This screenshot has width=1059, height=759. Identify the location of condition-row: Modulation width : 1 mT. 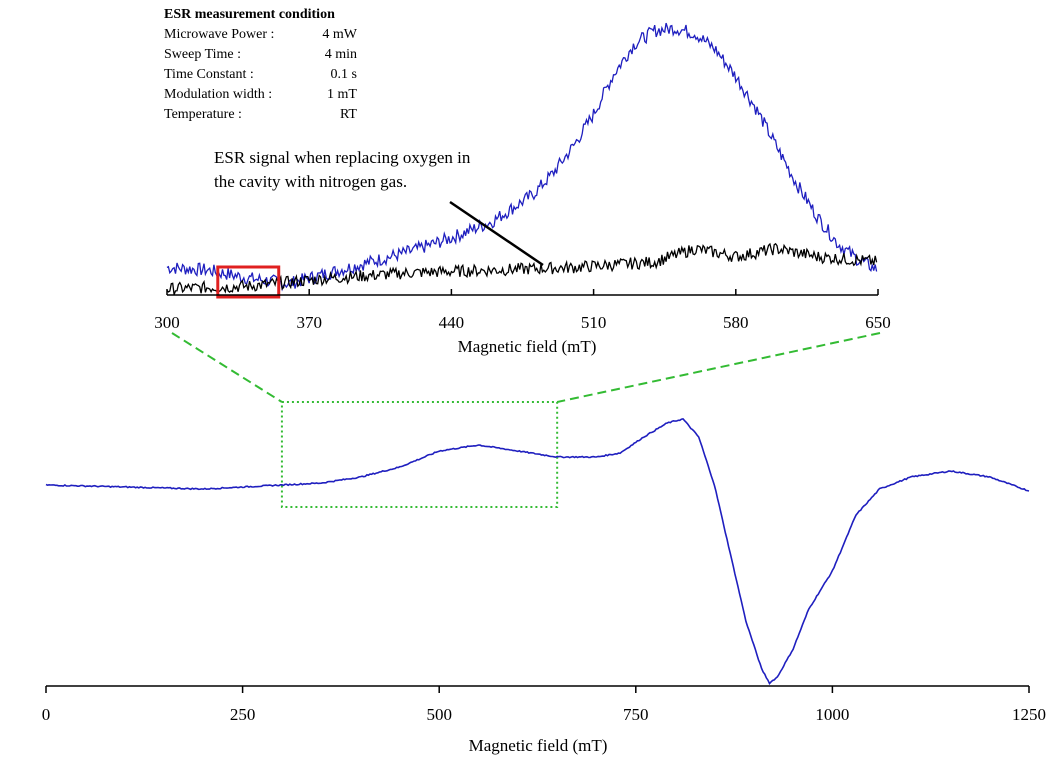
(264, 95).